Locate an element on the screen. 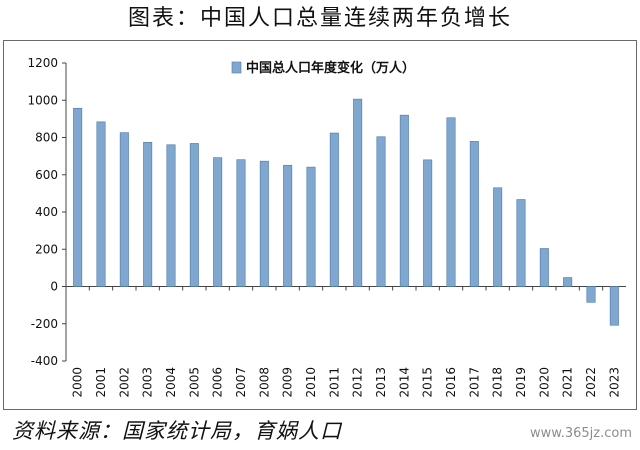  x-tick-label: 2000 is located at coordinates (78, 382).